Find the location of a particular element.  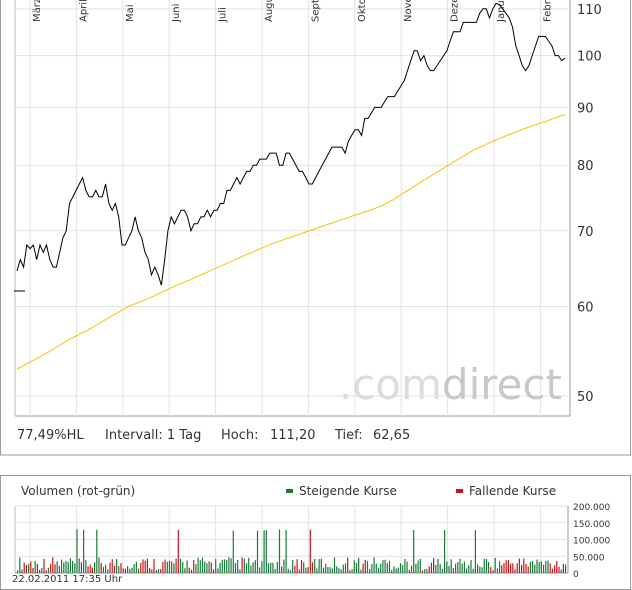

watermark: .comdirect is located at coordinates (450, 384).